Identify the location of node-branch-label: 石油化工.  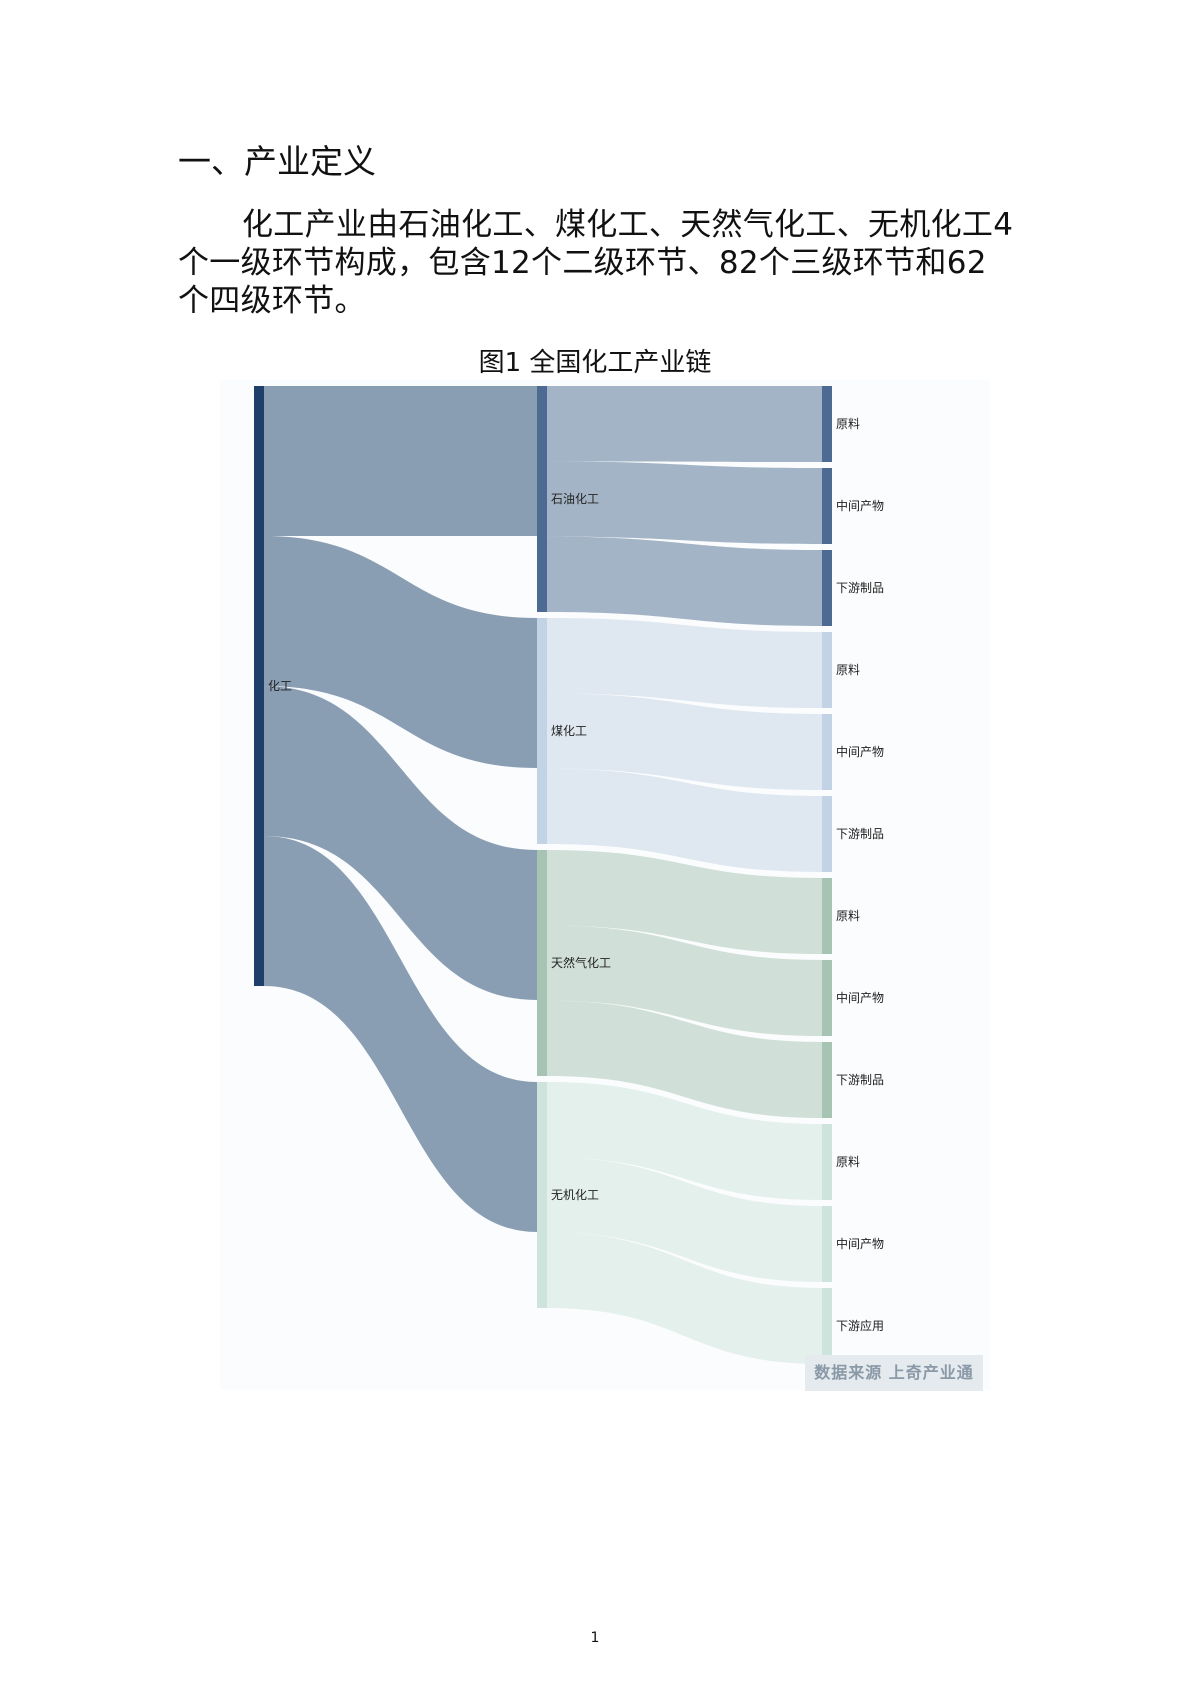
(575, 499).